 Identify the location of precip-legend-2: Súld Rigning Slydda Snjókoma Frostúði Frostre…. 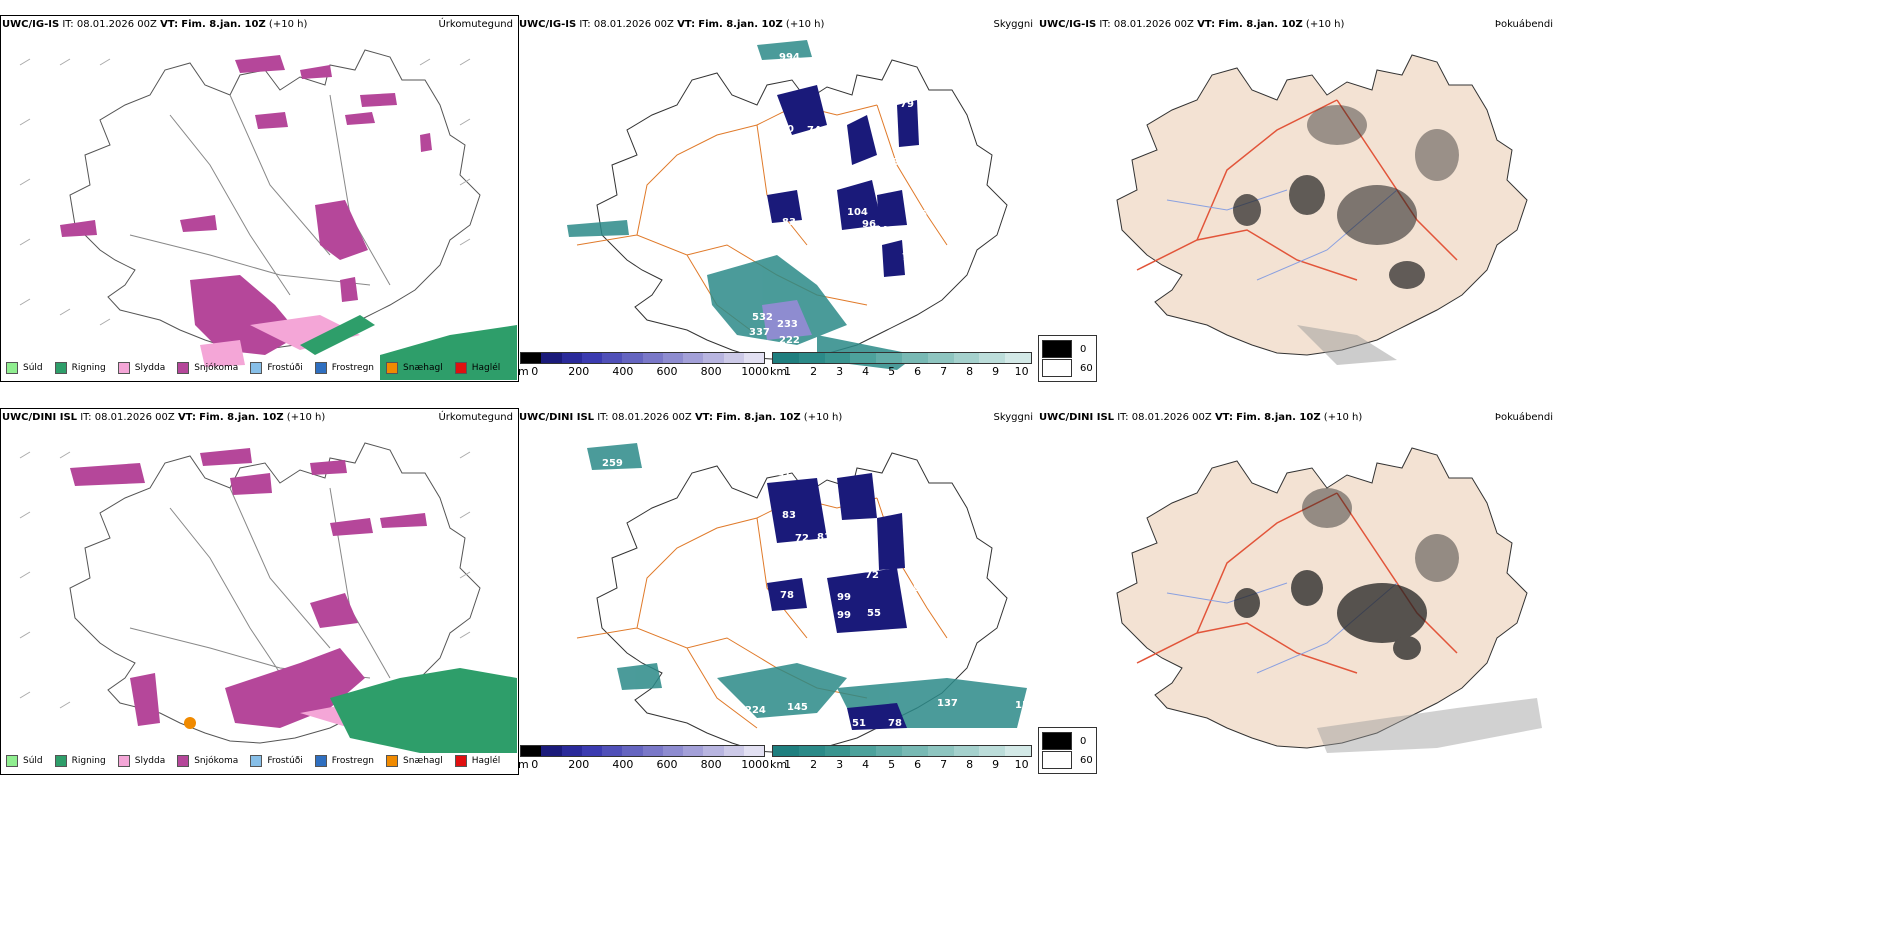
(253, 761).